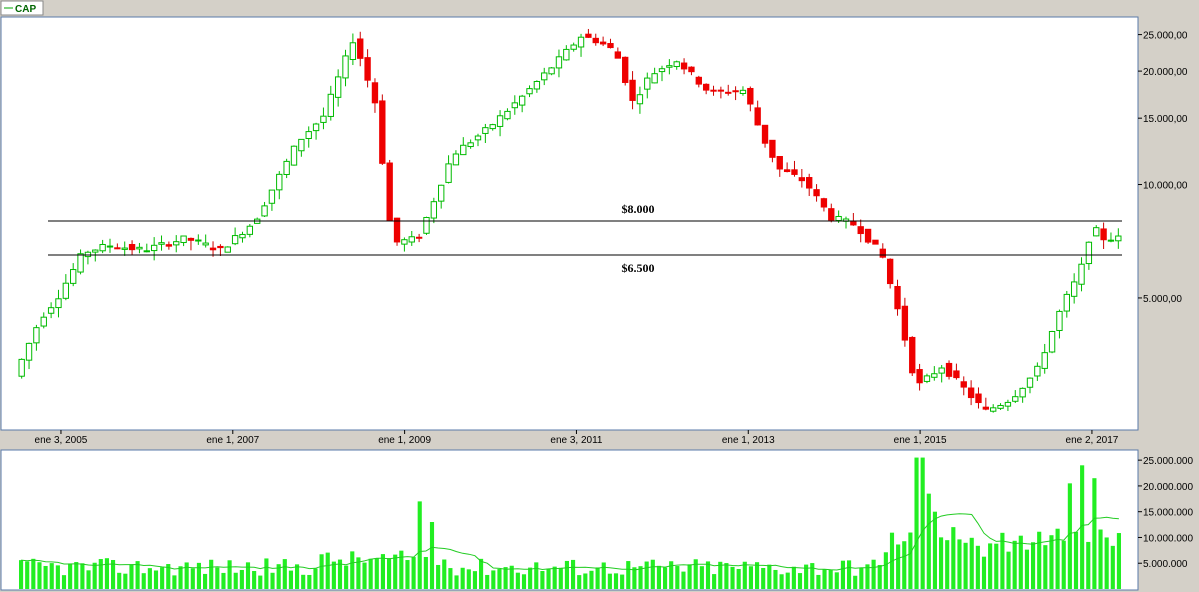 This screenshot has width=1199, height=592. Describe the element at coordinates (570, 542) in the screenshot. I see `volume-moving-average-line` at that location.